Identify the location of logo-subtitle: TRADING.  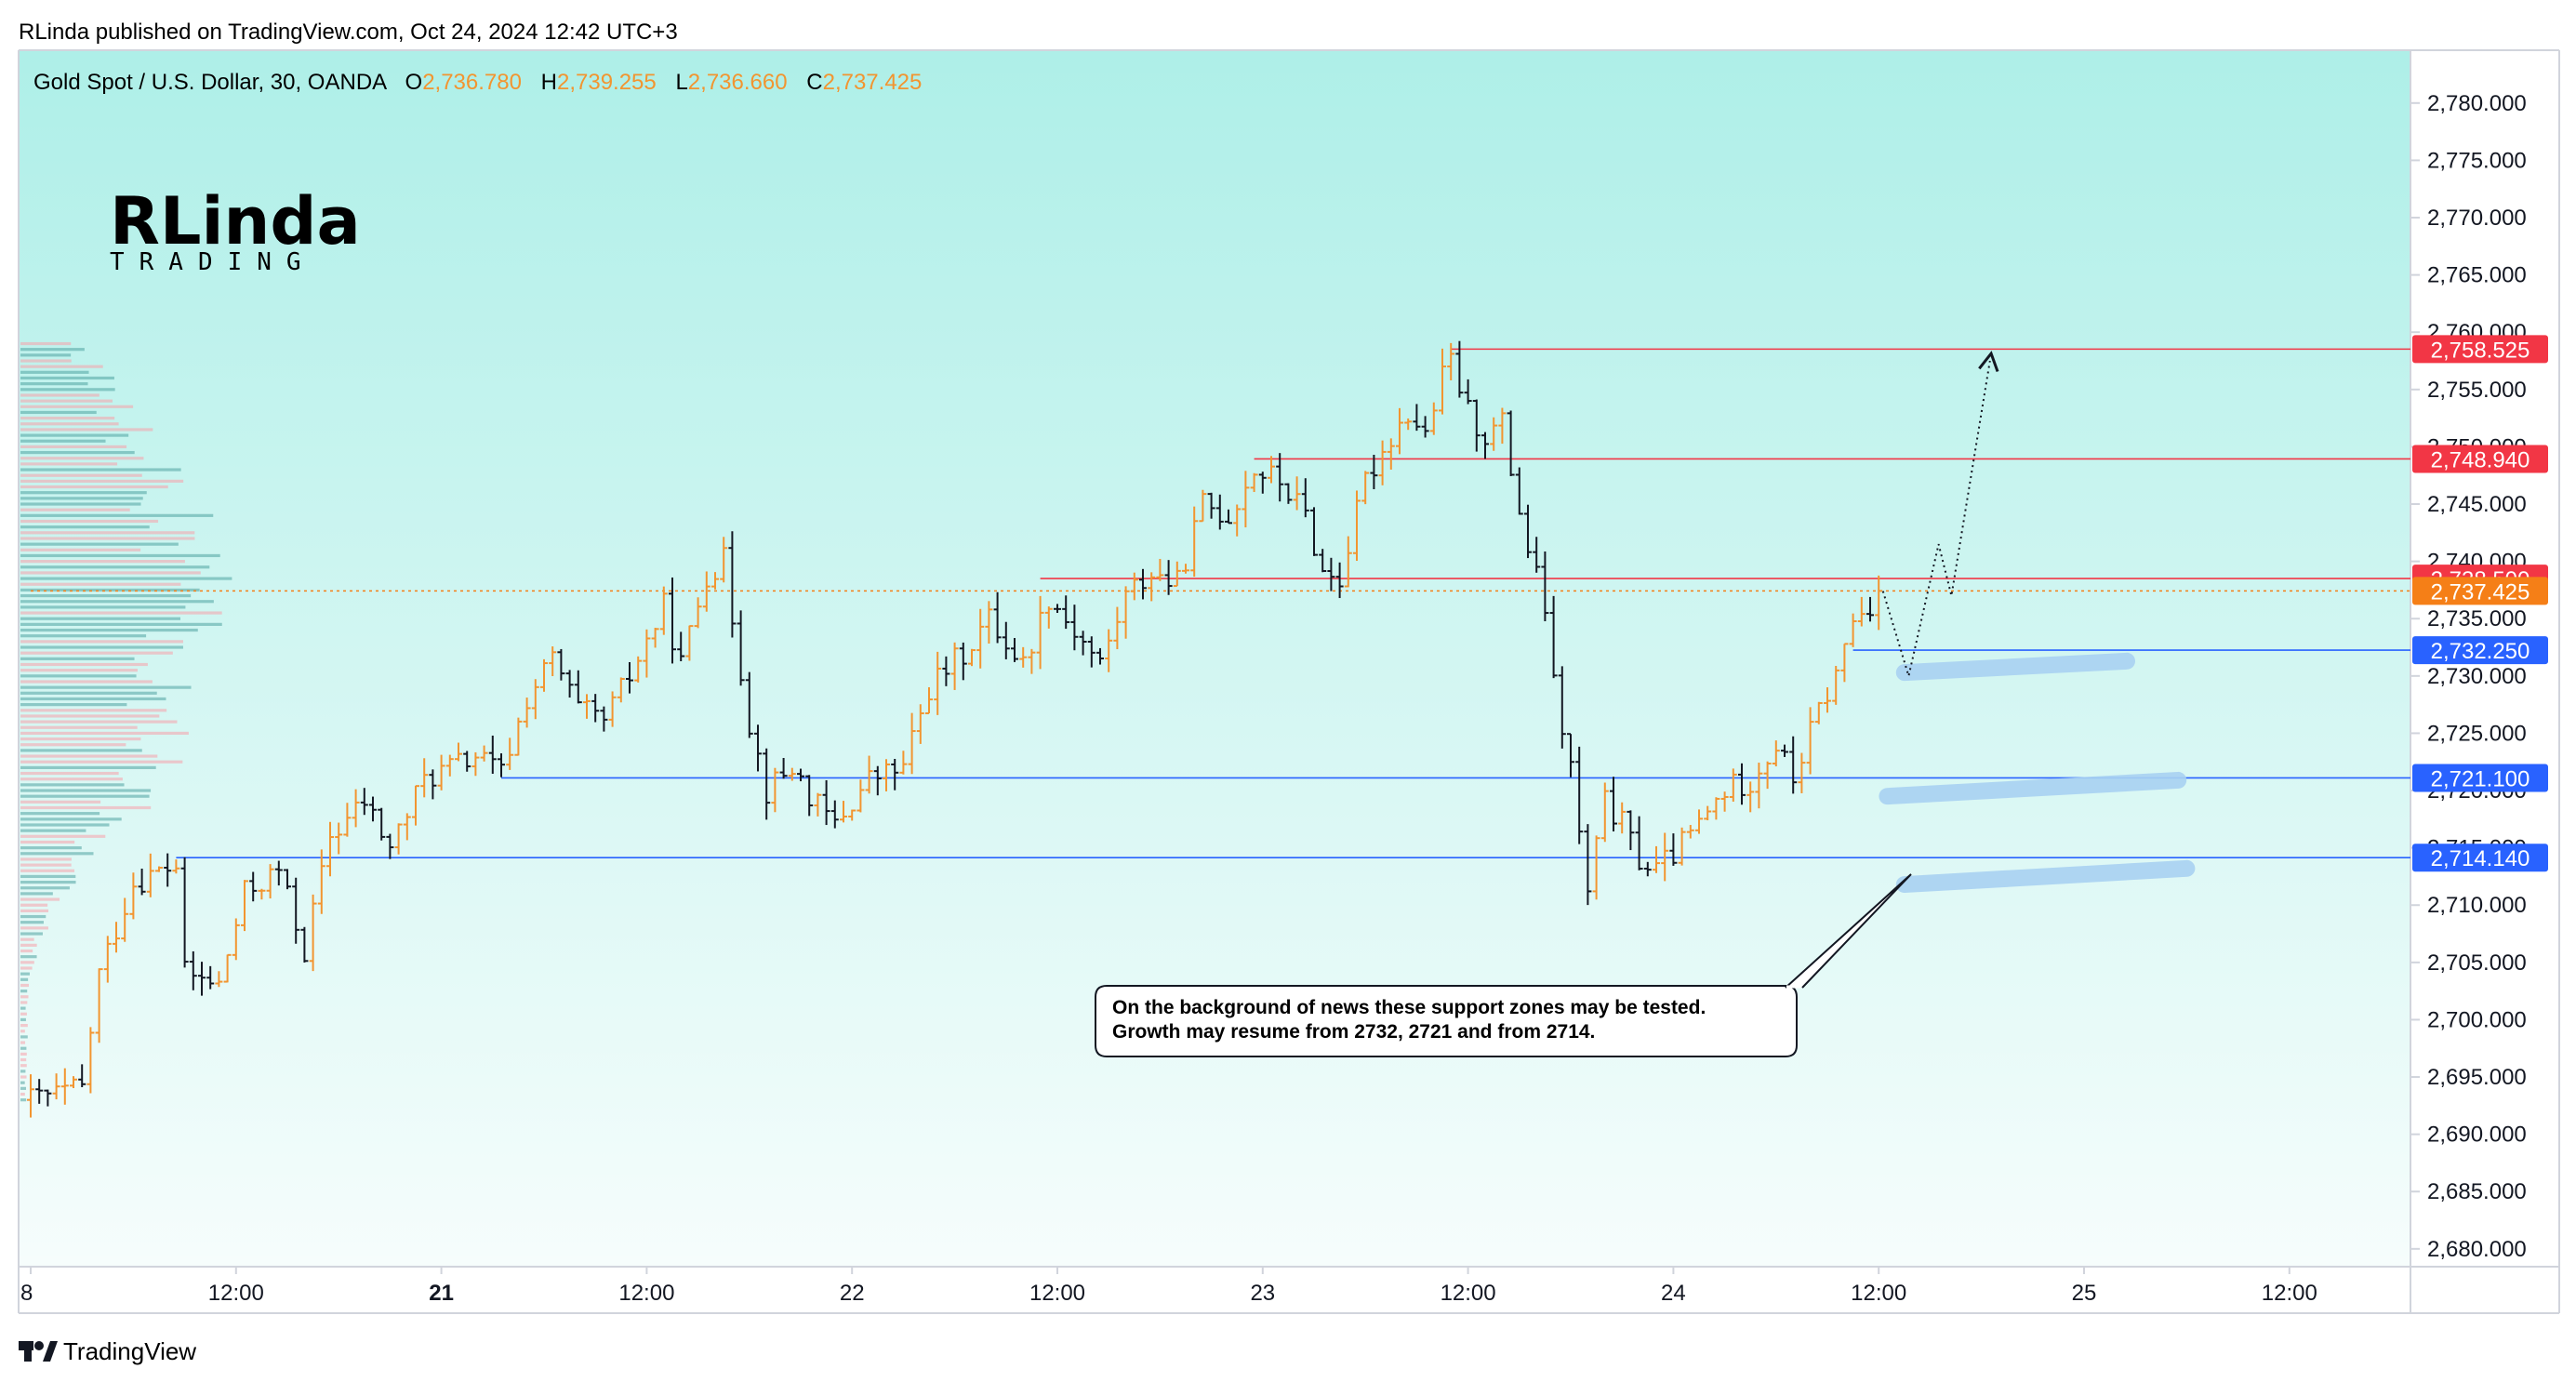
(213, 262).